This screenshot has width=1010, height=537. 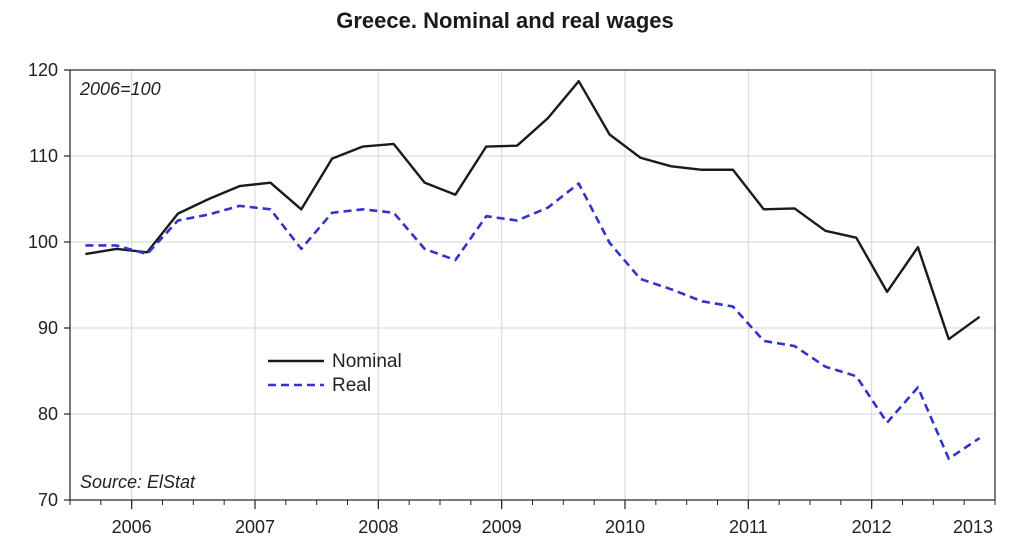 What do you see at coordinates (502, 527) in the screenshot?
I see `x-tick-label: 2009` at bounding box center [502, 527].